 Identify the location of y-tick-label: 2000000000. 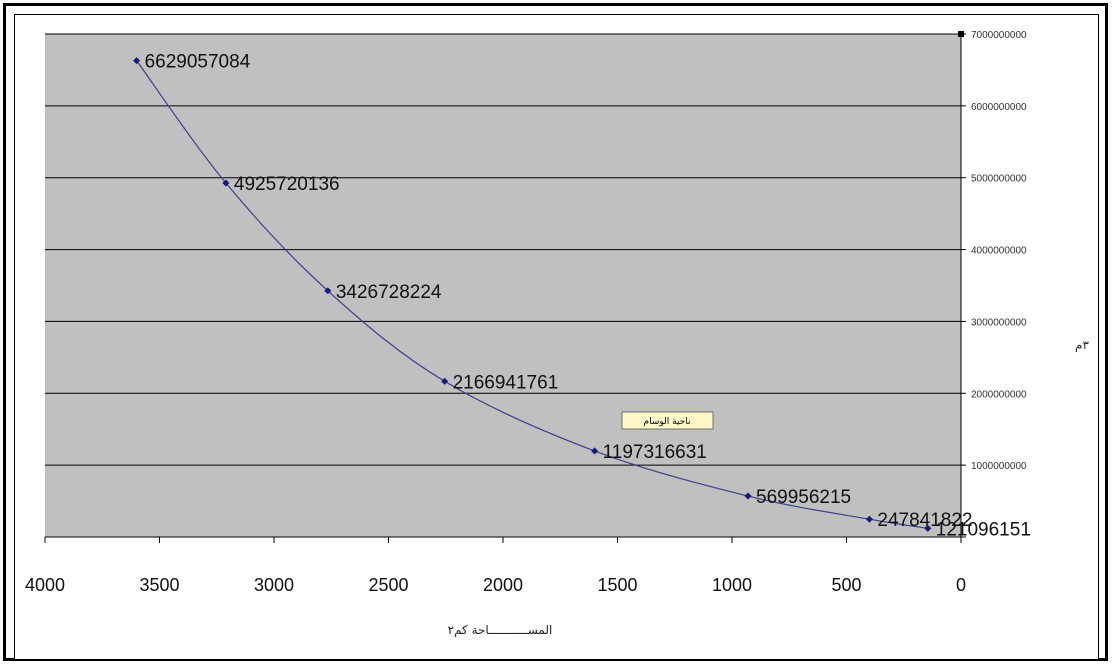
(999, 394).